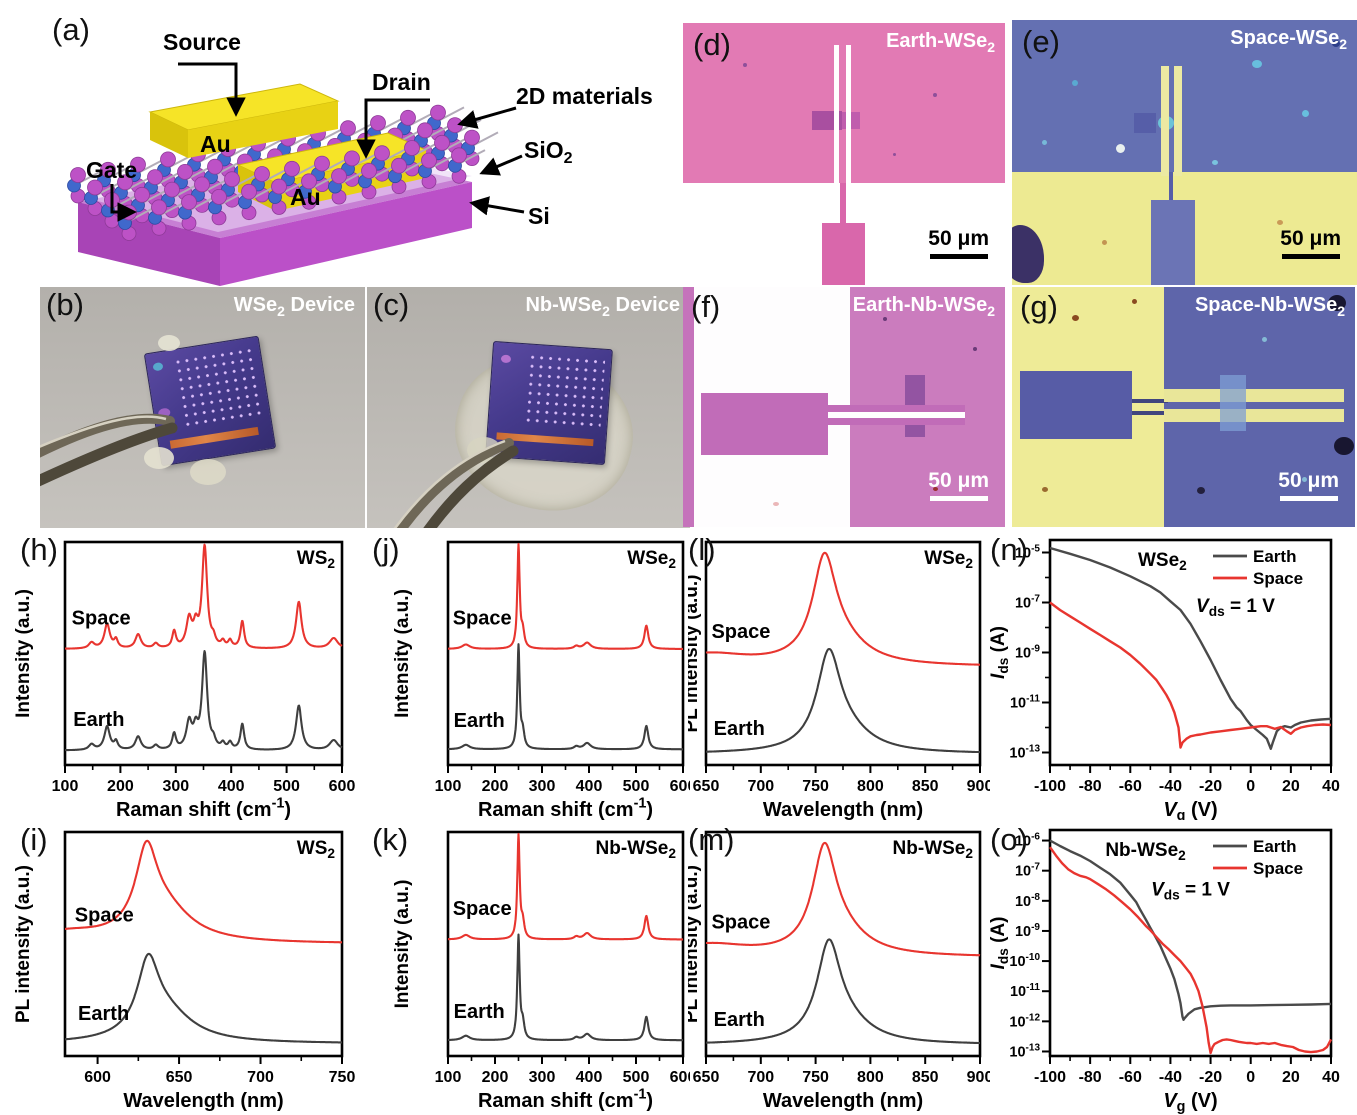 This screenshot has height=1115, width=1357. I want to click on svg-text: Vds = 1 V, so click(1235, 607).